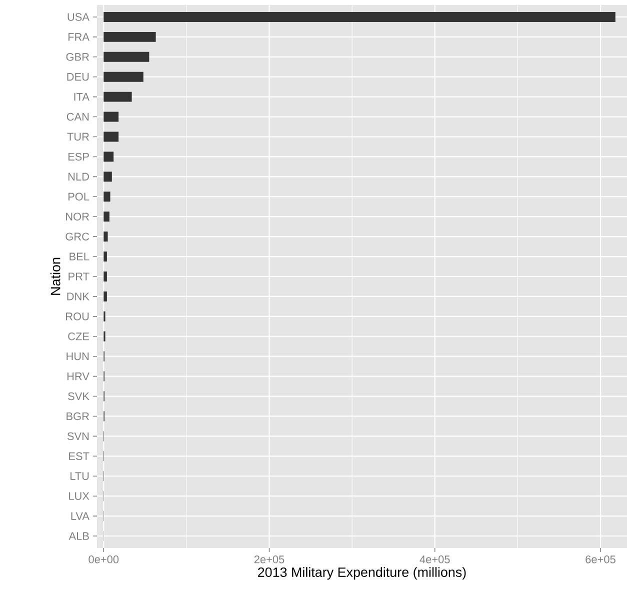 The width and height of the screenshot is (627, 594). What do you see at coordinates (79, 276) in the screenshot?
I see `y-tick-label: PRT` at bounding box center [79, 276].